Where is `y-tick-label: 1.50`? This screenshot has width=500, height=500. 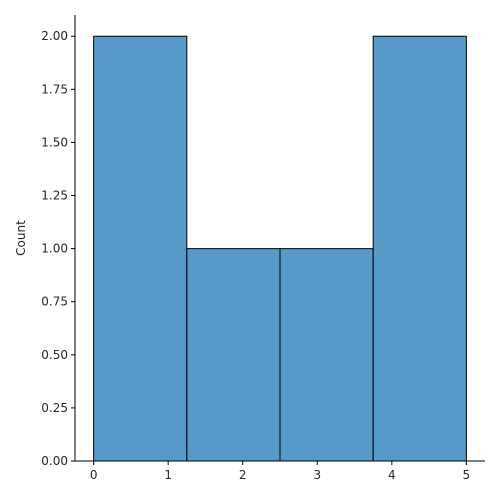 y-tick-label: 1.50 is located at coordinates (54, 142).